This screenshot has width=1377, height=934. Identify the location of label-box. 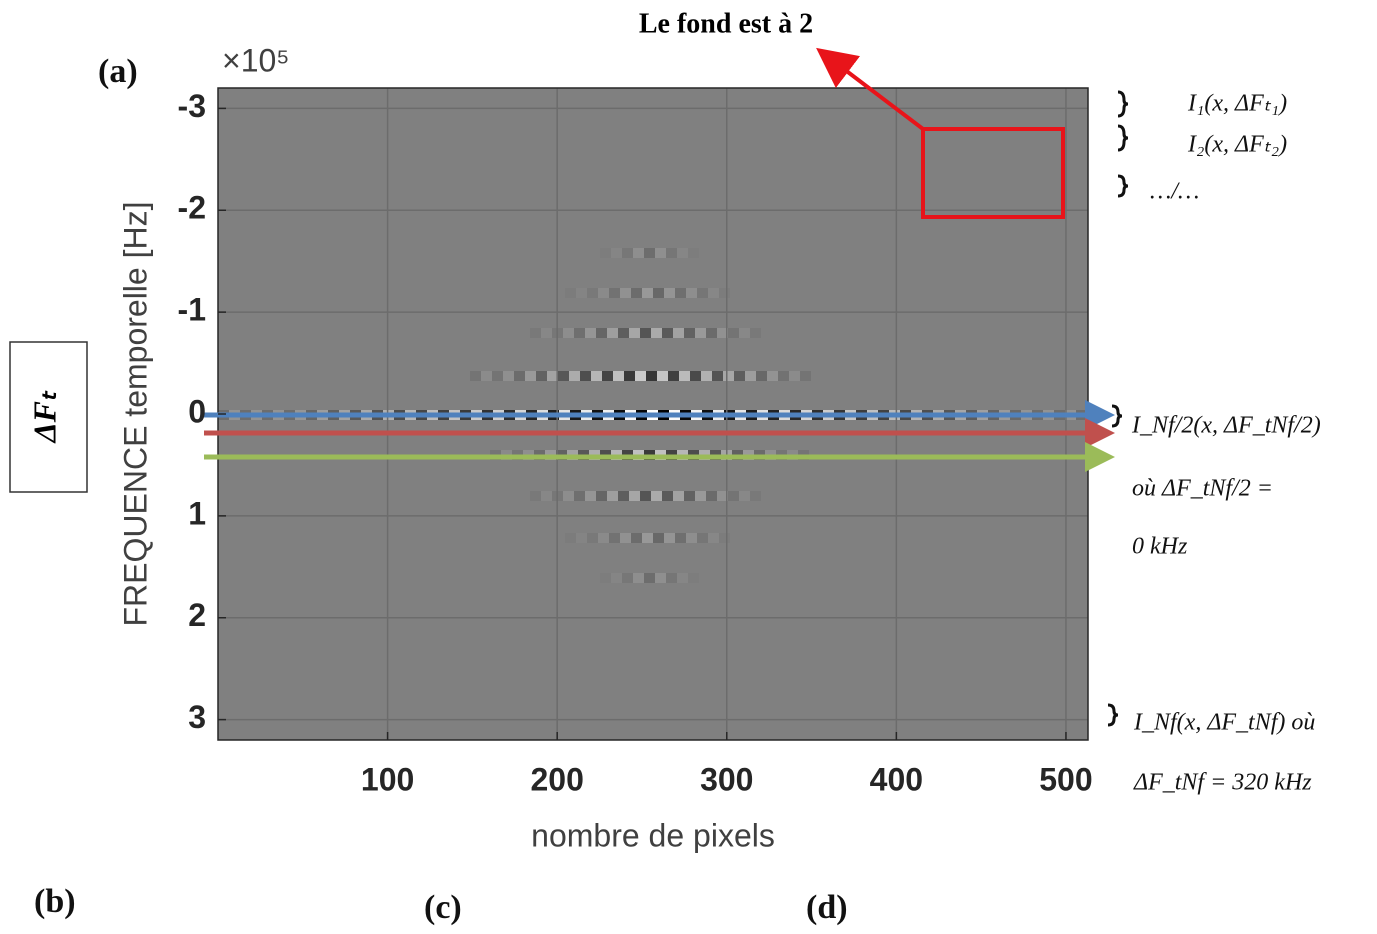
(48, 417).